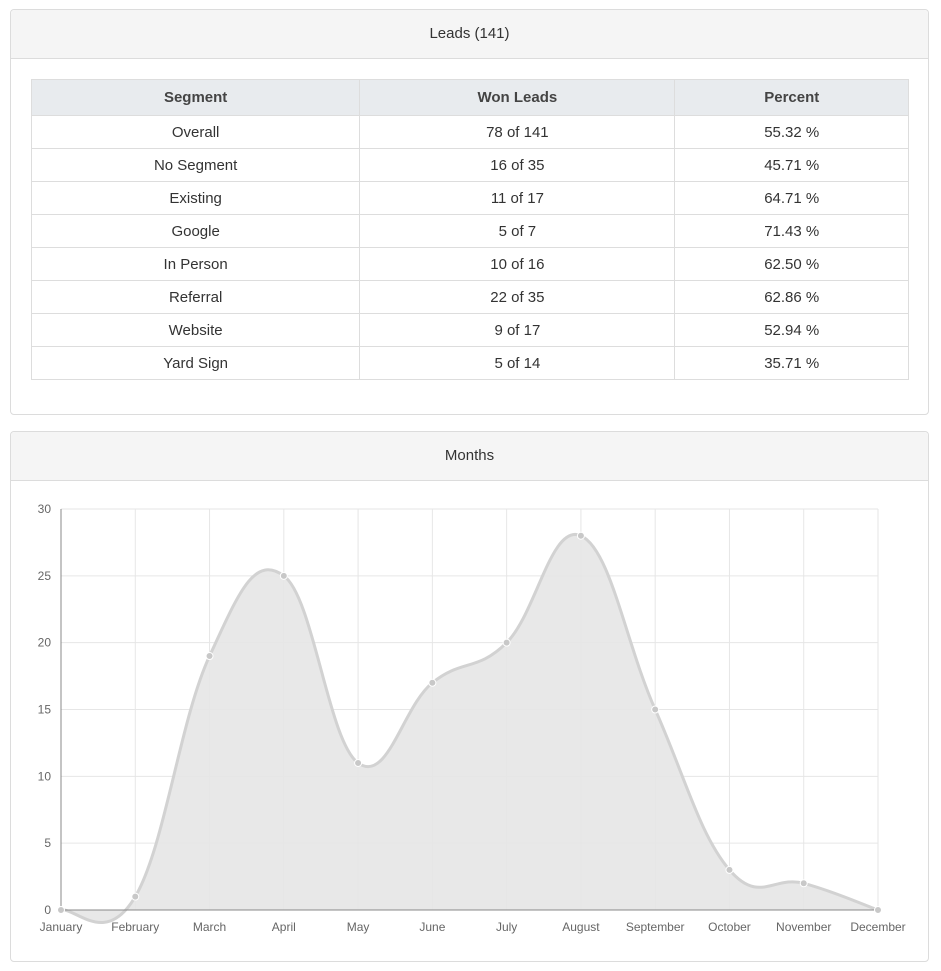  Describe the element at coordinates (517, 297) in the screenshot. I see `won-leads-cell: 22 of 35` at that location.